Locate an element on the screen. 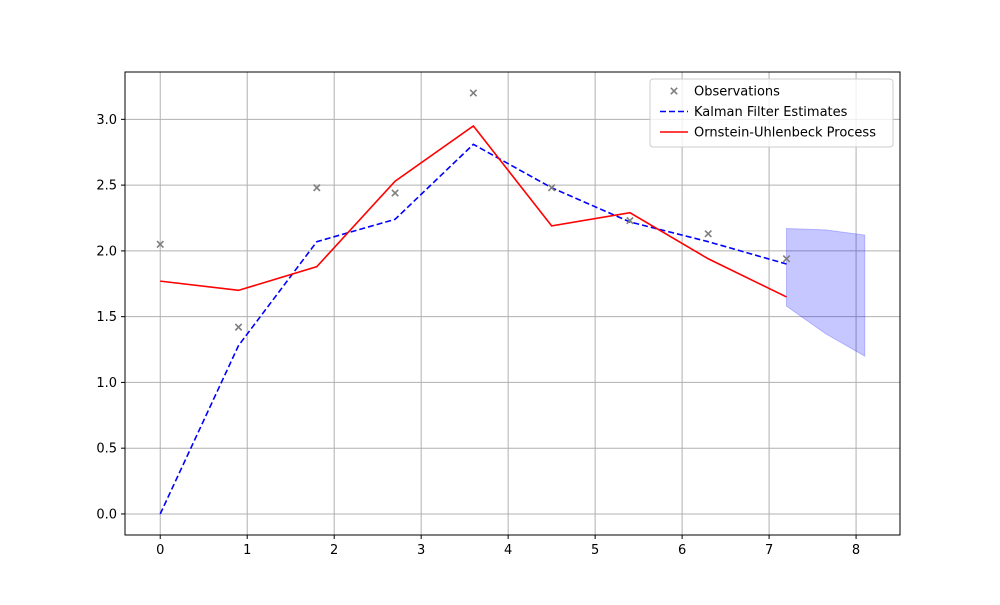  x-tick-label: 8 is located at coordinates (856, 550).